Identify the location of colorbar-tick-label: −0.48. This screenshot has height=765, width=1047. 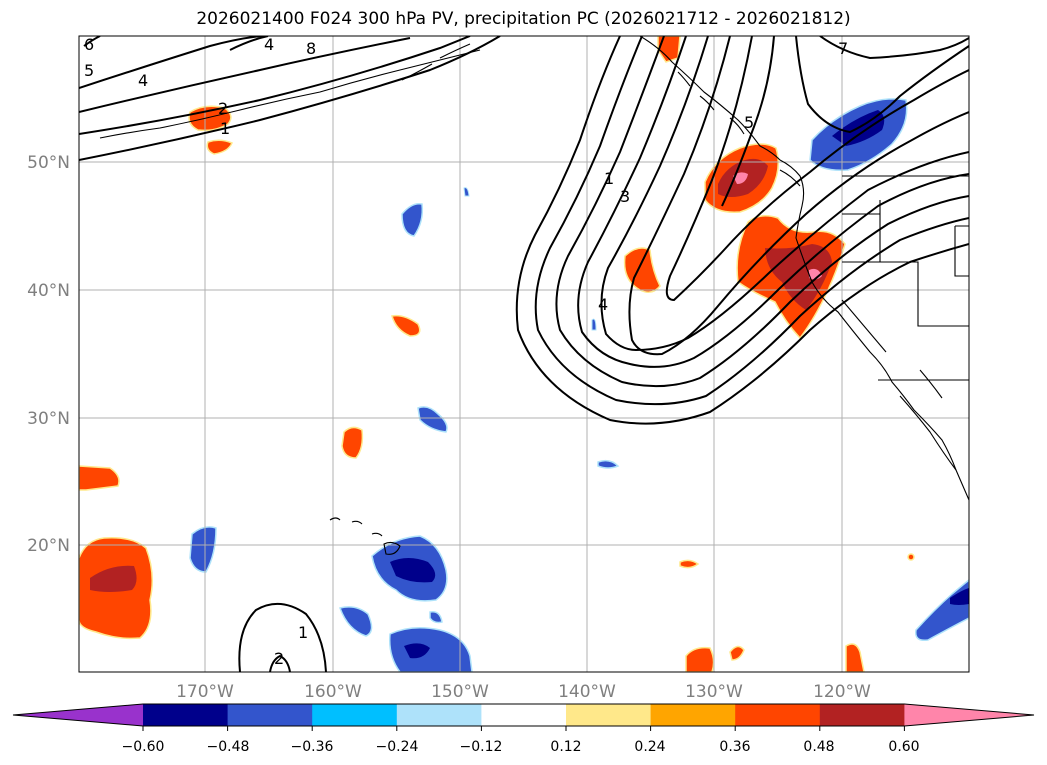
(228, 747).